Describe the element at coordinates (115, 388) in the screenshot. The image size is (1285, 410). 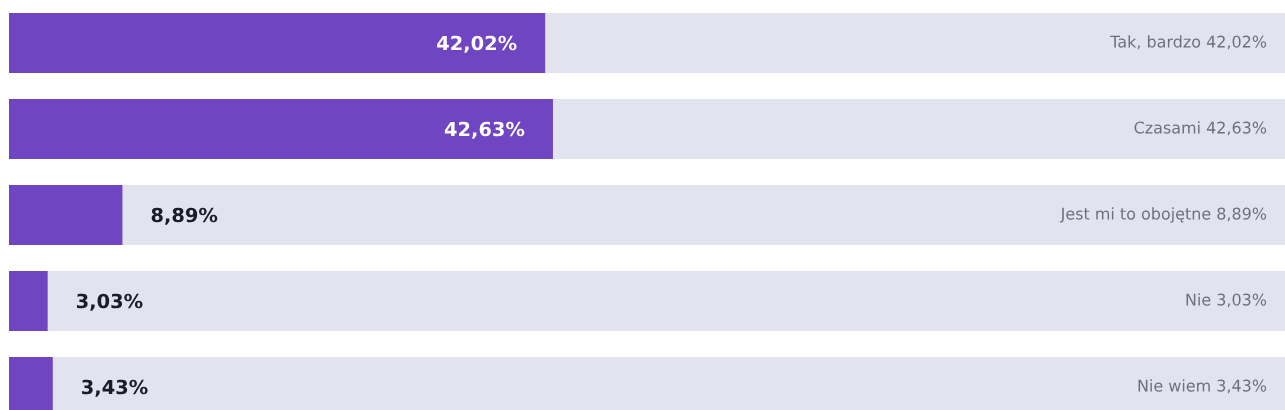
I see `data-label: 3,43%` at that location.